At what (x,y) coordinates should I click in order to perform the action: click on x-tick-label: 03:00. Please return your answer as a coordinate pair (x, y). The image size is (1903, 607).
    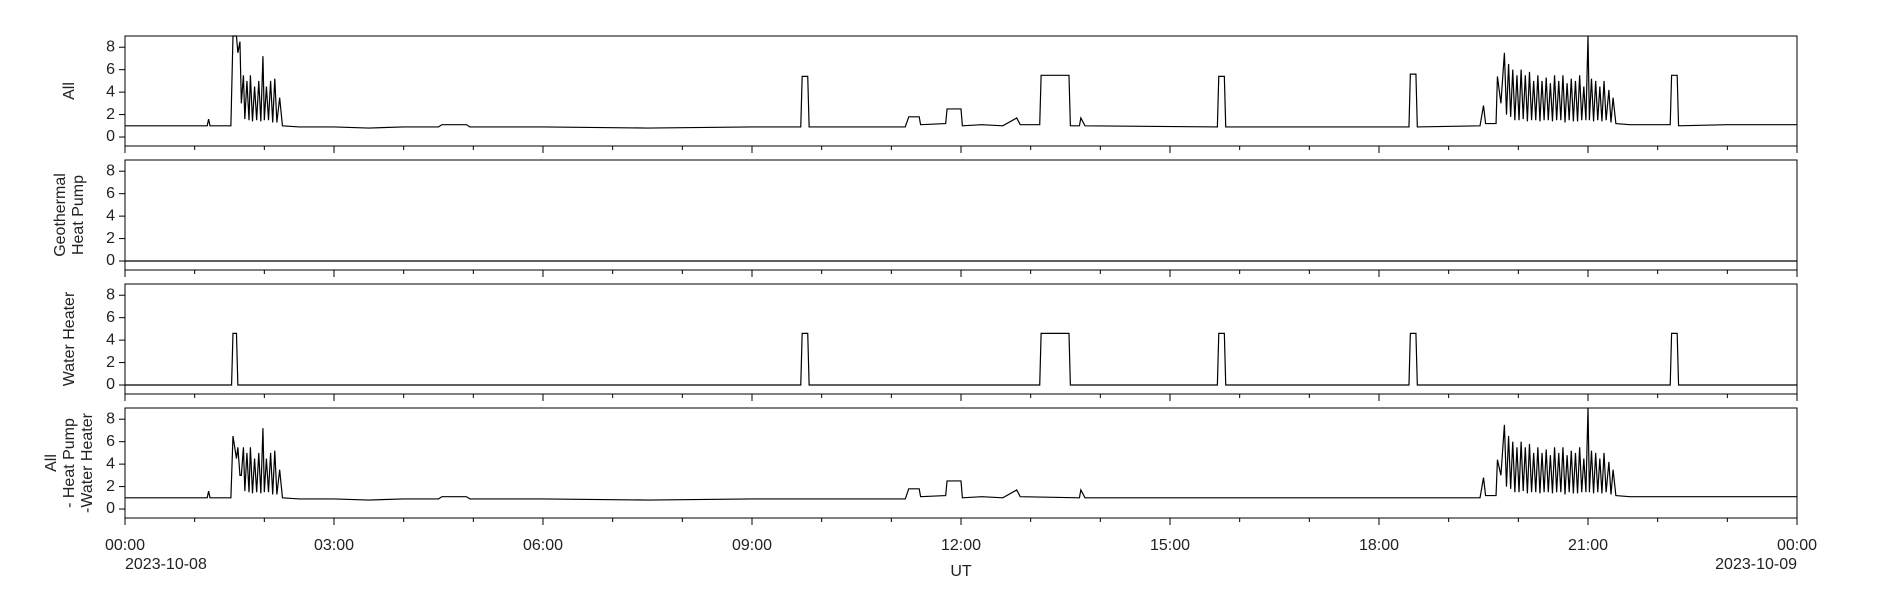
    Looking at the image, I should click on (334, 545).